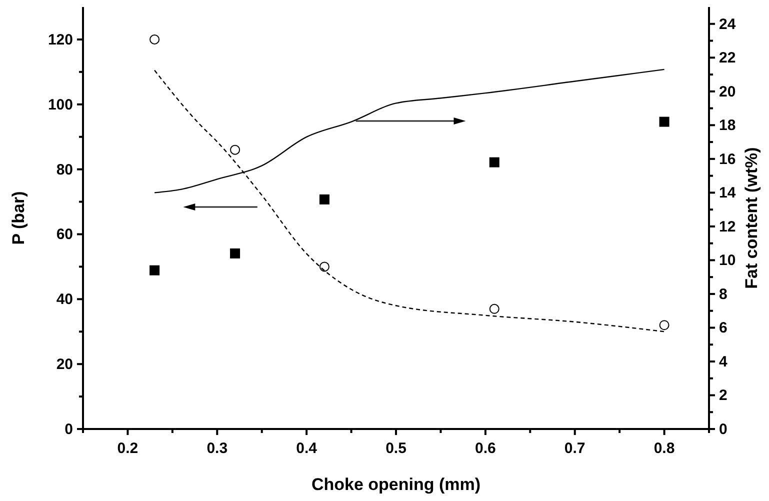 The height and width of the screenshot is (501, 769). Describe the element at coordinates (727, 125) in the screenshot. I see `y2-tick-label: 18` at that location.